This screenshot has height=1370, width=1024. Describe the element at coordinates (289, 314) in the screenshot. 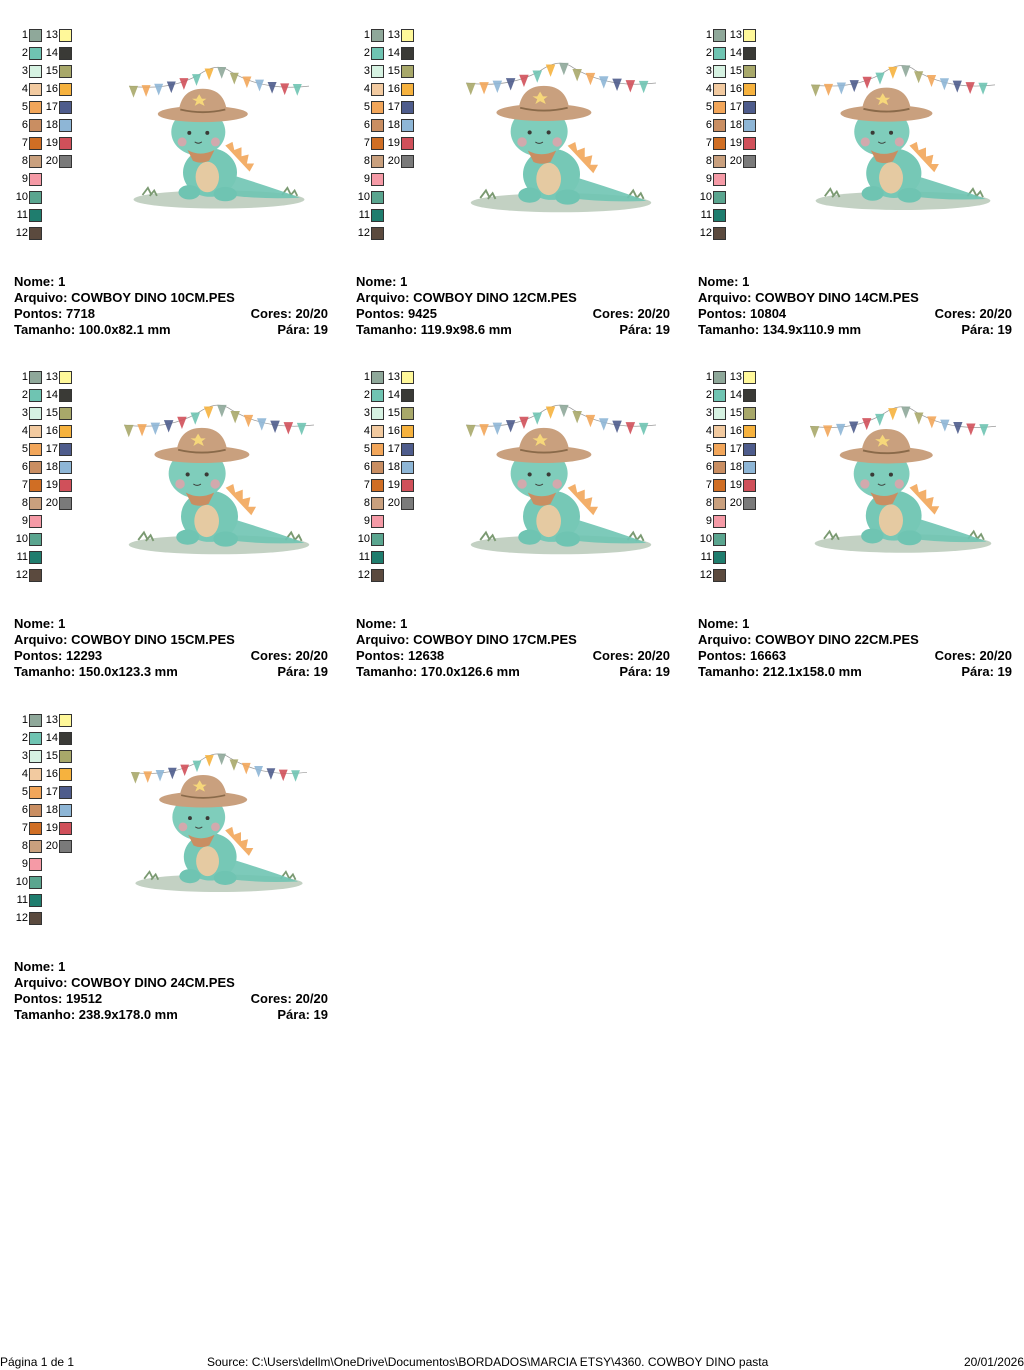

I see `cores-field: Cores: 20/20` at that location.